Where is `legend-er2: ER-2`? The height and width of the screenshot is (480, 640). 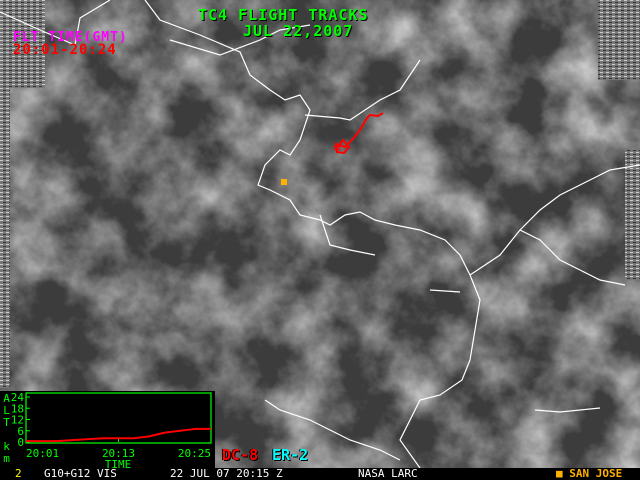 legend-er2: ER-2 is located at coordinates (290, 455).